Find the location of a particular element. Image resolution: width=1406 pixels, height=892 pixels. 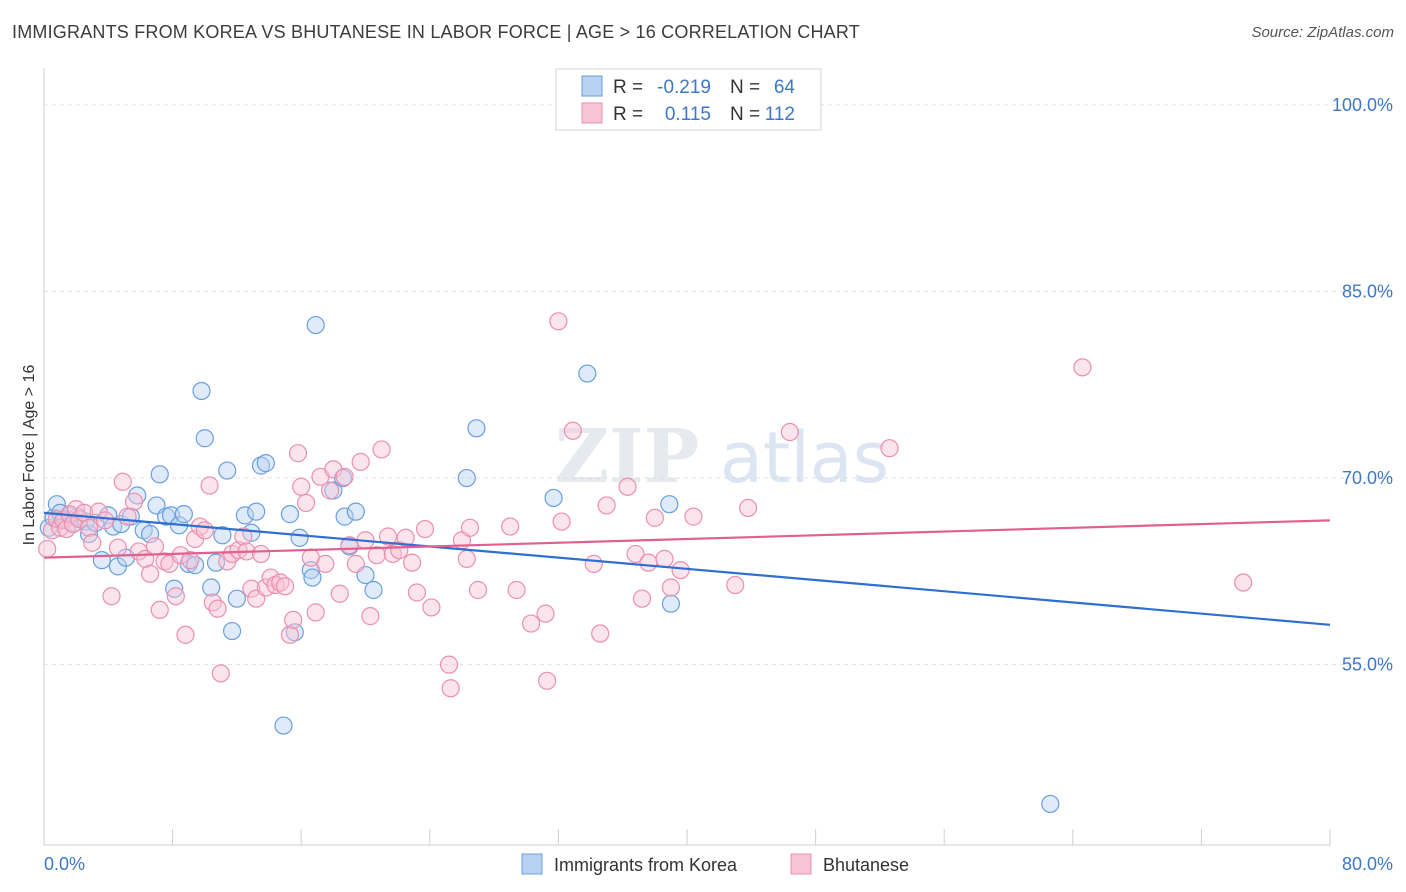

legend-r-label-bhutanese: R = is located at coordinates (628, 114).